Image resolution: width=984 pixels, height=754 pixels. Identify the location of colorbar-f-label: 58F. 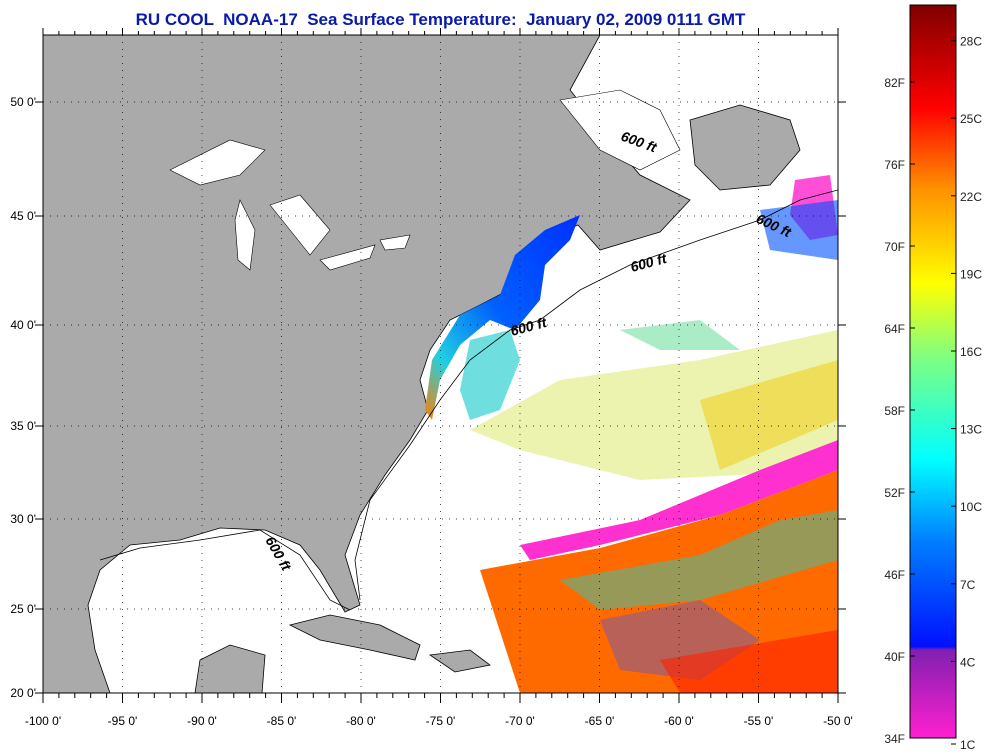
(894, 411).